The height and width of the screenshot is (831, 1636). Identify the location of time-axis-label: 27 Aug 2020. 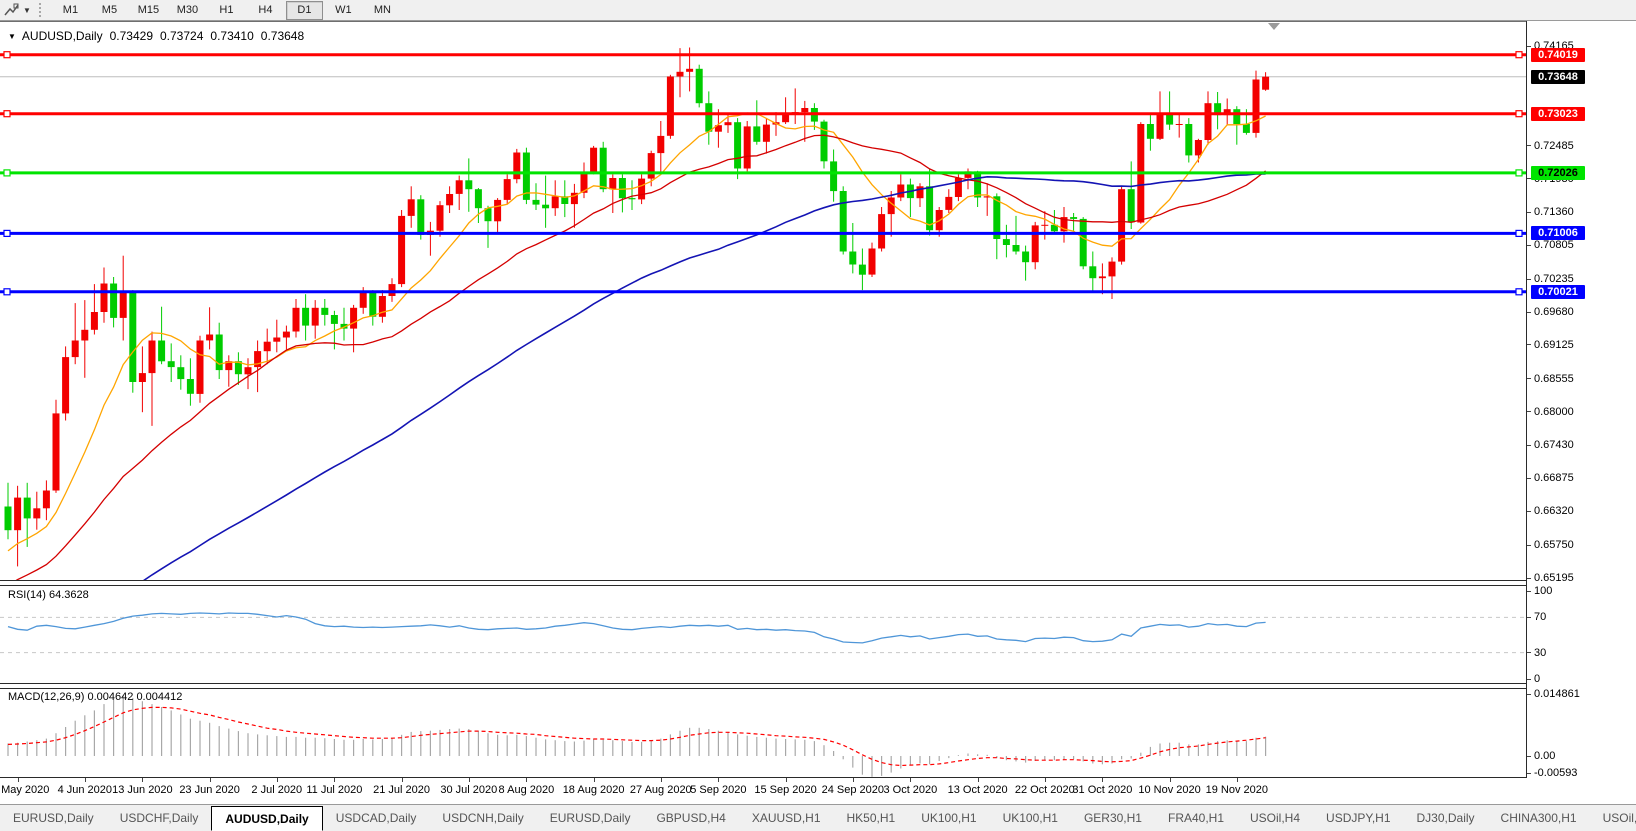
(660, 790).